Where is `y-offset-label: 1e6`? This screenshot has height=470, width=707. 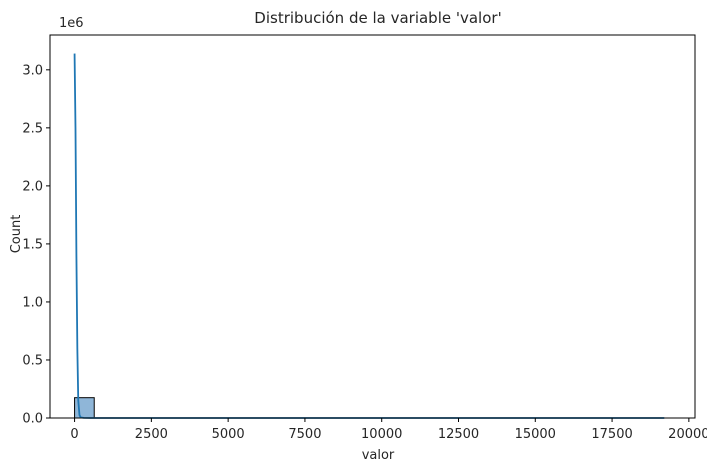
y-offset-label: 1e6 is located at coordinates (71, 23).